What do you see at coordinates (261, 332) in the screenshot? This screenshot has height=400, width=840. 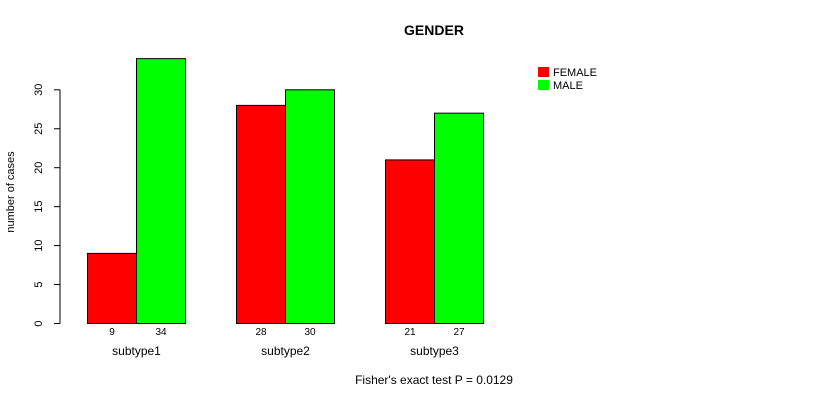 I see `value-label-subtype2-female: 28` at bounding box center [261, 332].